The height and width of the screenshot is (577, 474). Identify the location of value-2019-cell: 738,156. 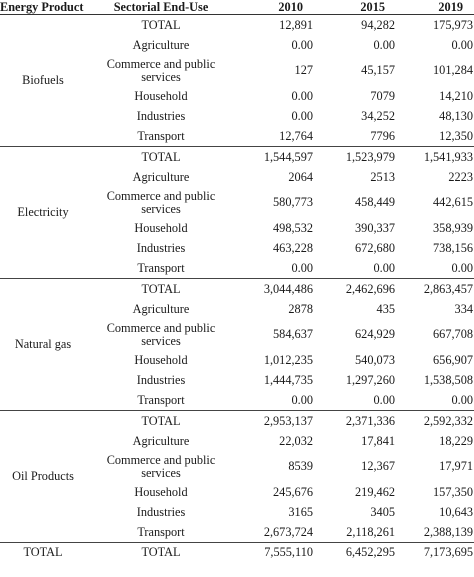
(453, 247).